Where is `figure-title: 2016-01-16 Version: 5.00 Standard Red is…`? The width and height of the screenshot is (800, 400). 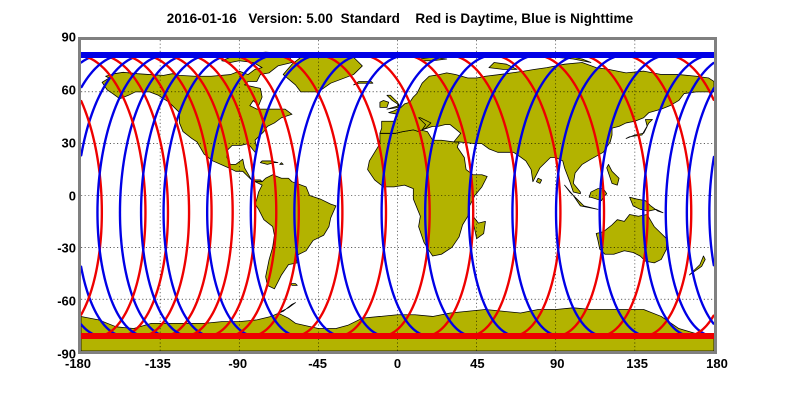 figure-title: 2016-01-16 Version: 5.00 Standard Red is… is located at coordinates (400, 18).